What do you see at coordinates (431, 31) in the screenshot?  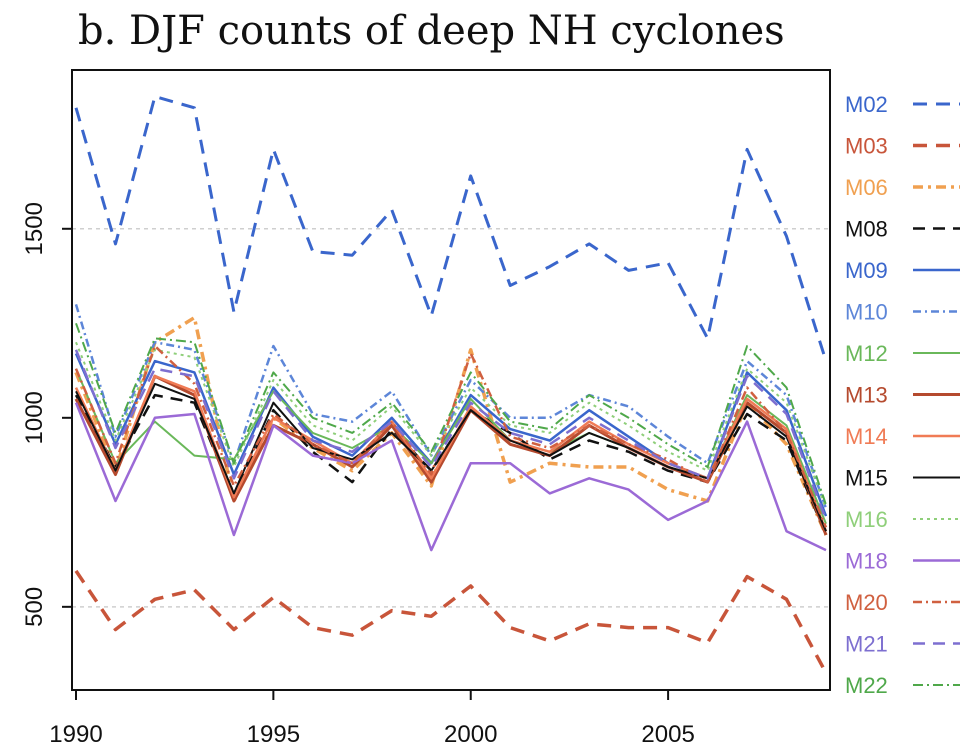 I see `chart-title: b. DJF counts of deep NH cyclones` at bounding box center [431, 31].